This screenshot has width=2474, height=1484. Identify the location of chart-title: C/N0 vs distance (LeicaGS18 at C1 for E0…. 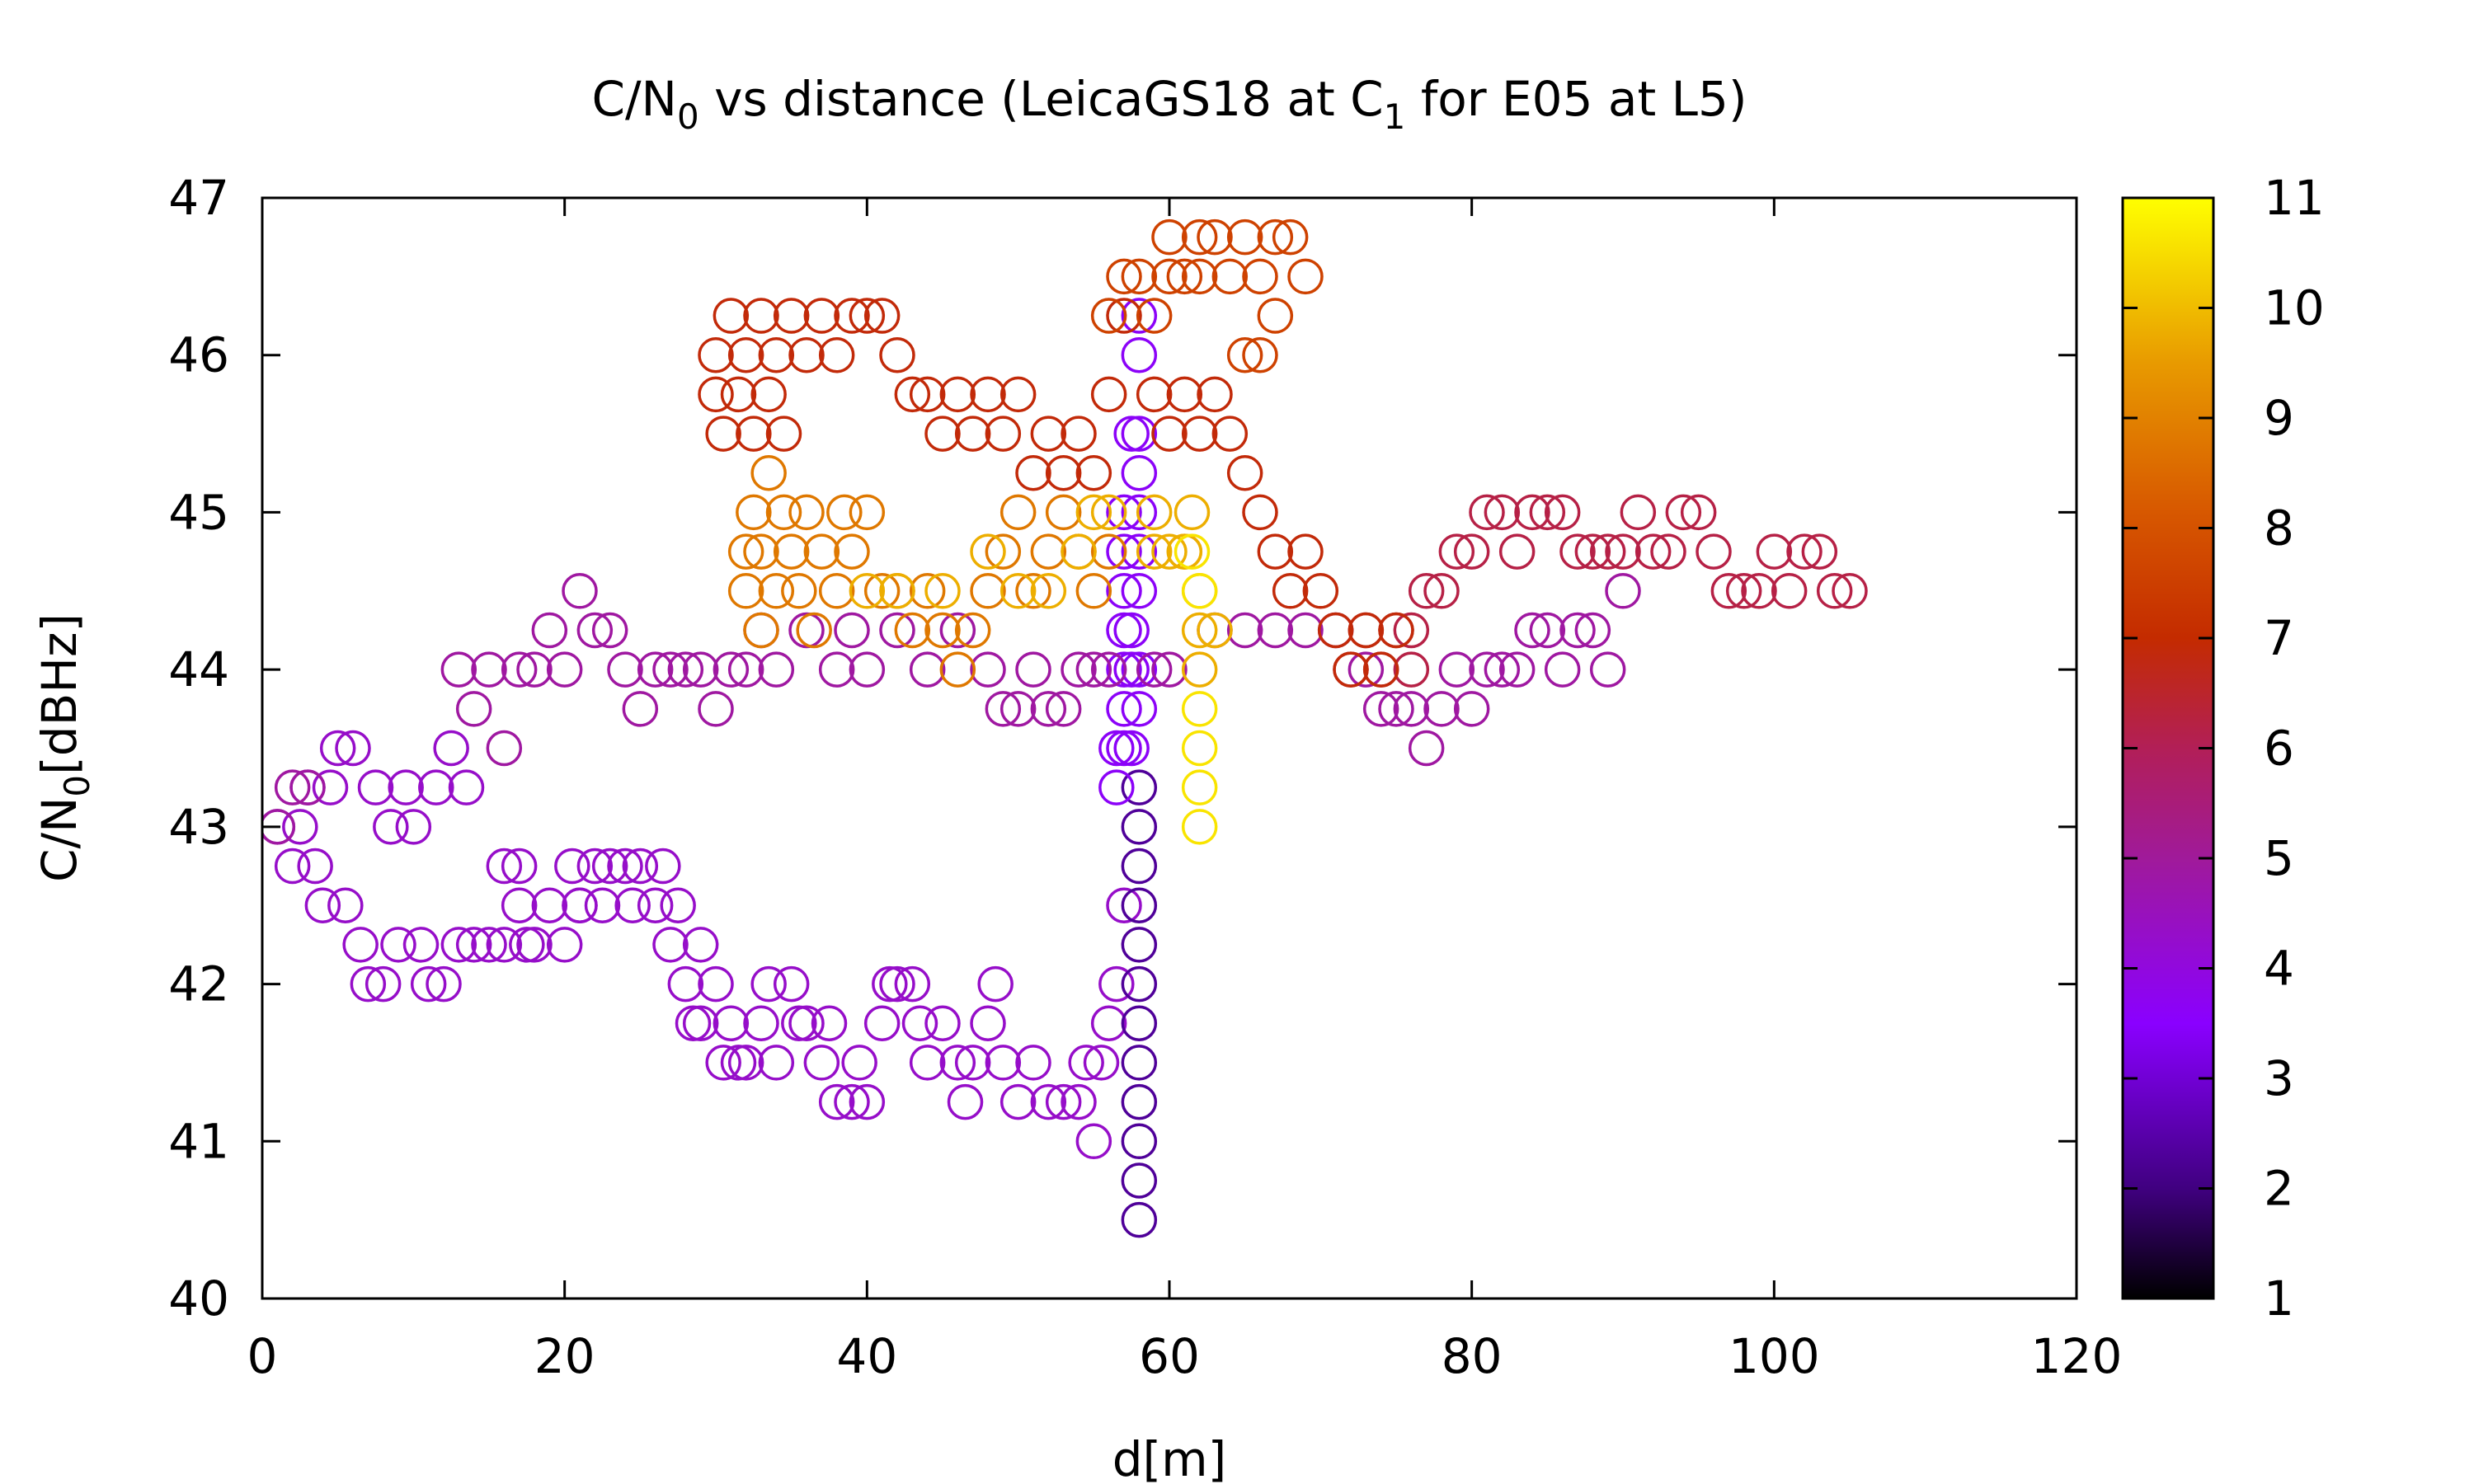
(1169, 104).